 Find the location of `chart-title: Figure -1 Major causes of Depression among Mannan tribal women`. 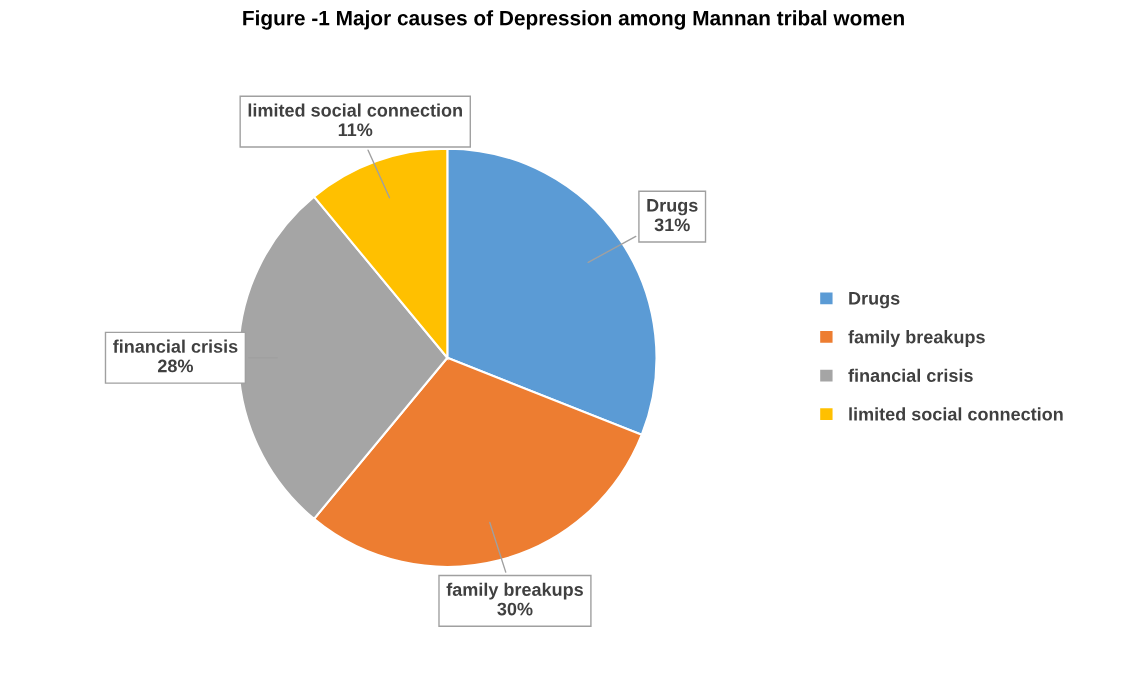

chart-title: Figure -1 Major causes of Depression among Mannan tribal women is located at coordinates (573, 20).